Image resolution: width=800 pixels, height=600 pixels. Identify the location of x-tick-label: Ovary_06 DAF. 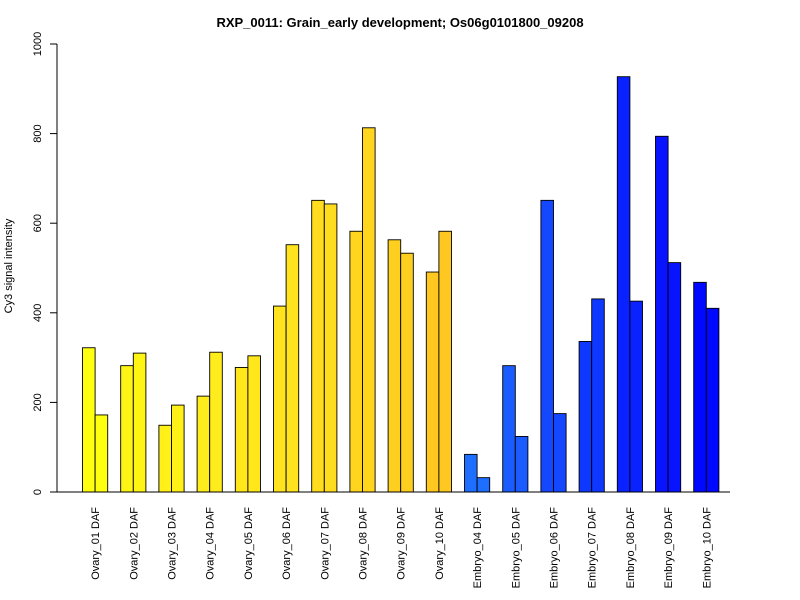
(287, 543).